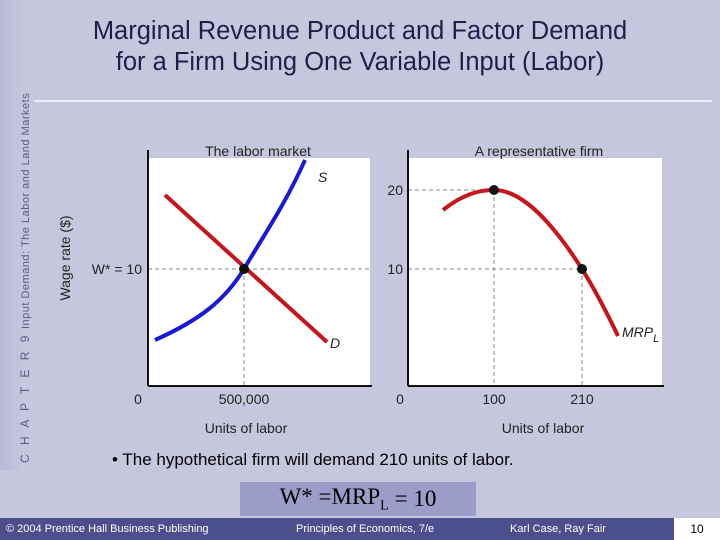 The height and width of the screenshot is (540, 720). What do you see at coordinates (543, 428) in the screenshot?
I see `right-x-axis-label: Units of labor` at bounding box center [543, 428].